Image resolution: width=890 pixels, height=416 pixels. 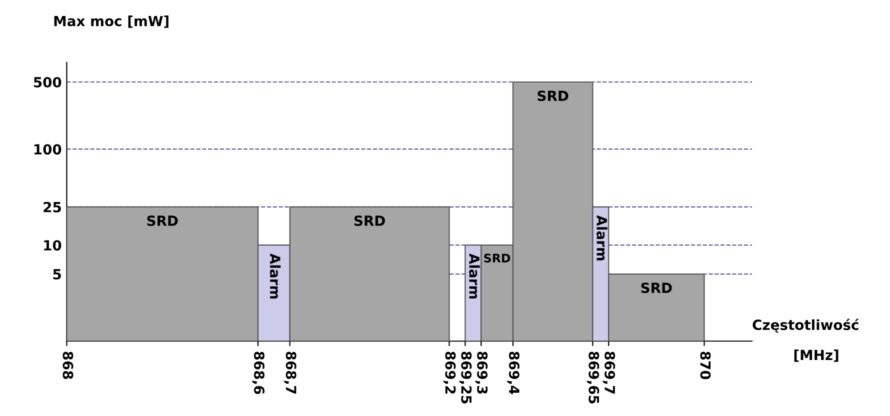 I want to click on x-tick-label: 869,3, so click(x=481, y=373).